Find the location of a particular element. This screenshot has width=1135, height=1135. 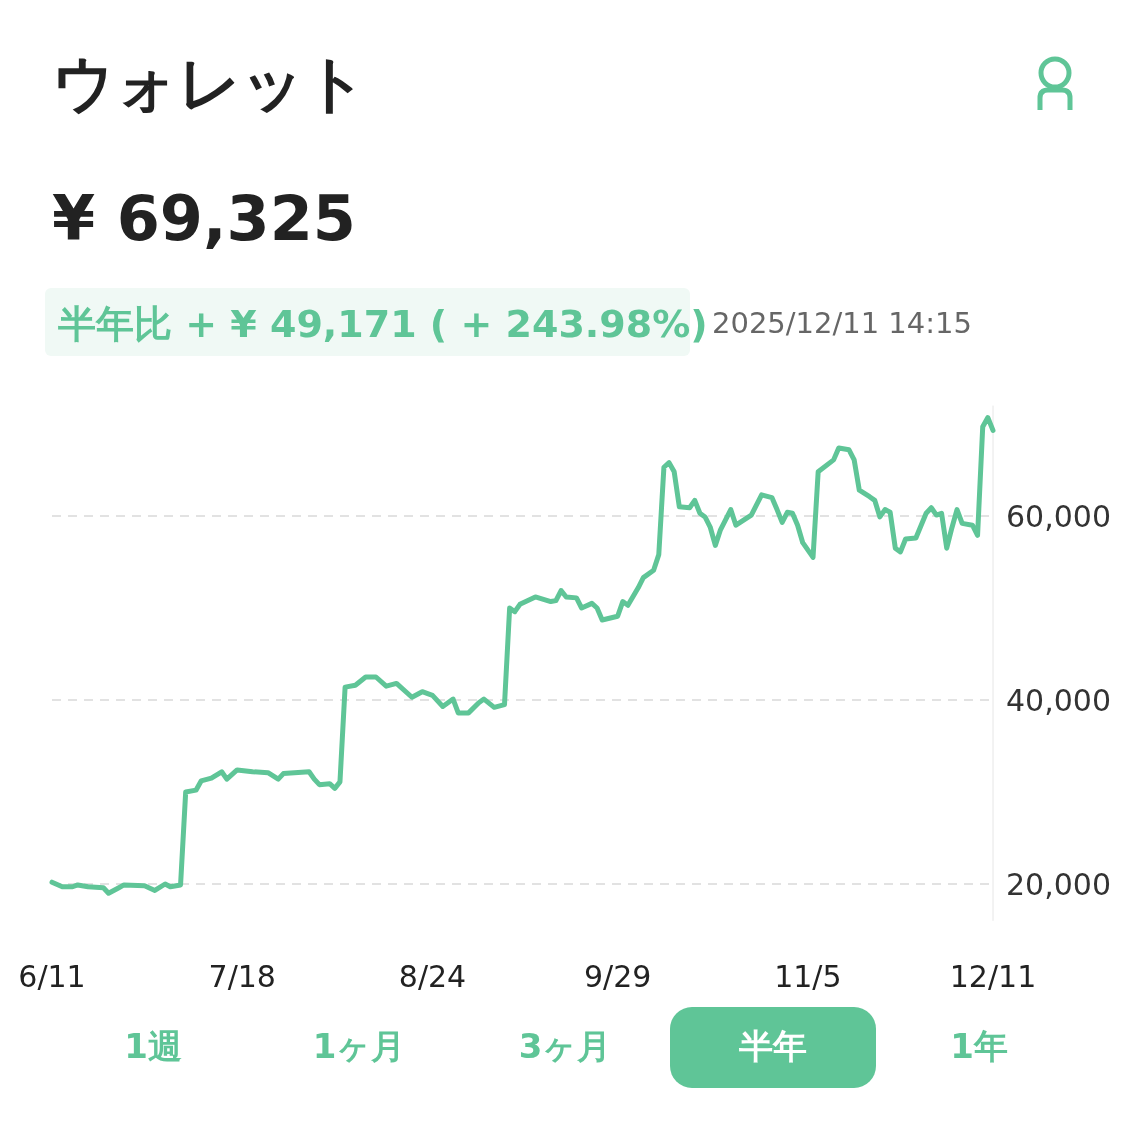

text: 3ヶ月 is located at coordinates (565, 1046).